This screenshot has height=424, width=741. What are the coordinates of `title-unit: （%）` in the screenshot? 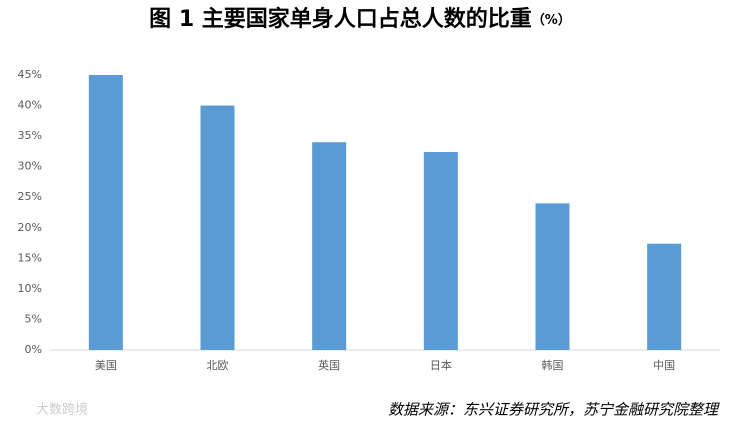 It's located at (551, 20).